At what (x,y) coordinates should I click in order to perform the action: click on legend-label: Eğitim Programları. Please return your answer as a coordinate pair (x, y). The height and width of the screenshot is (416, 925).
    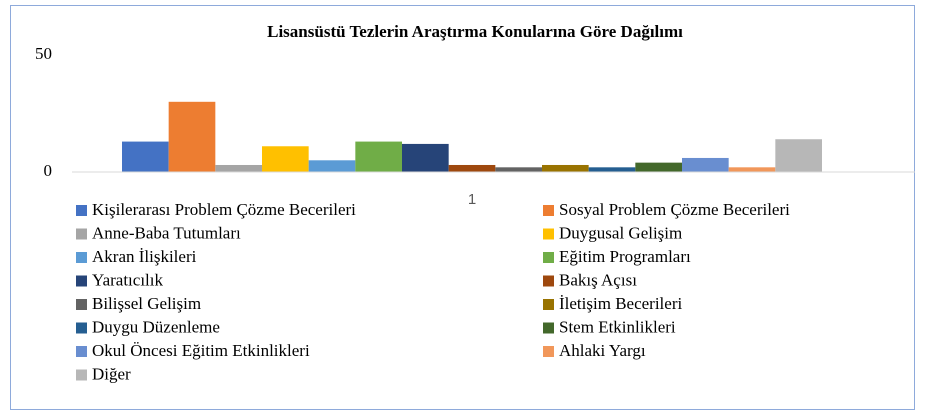
    Looking at the image, I should click on (625, 256).